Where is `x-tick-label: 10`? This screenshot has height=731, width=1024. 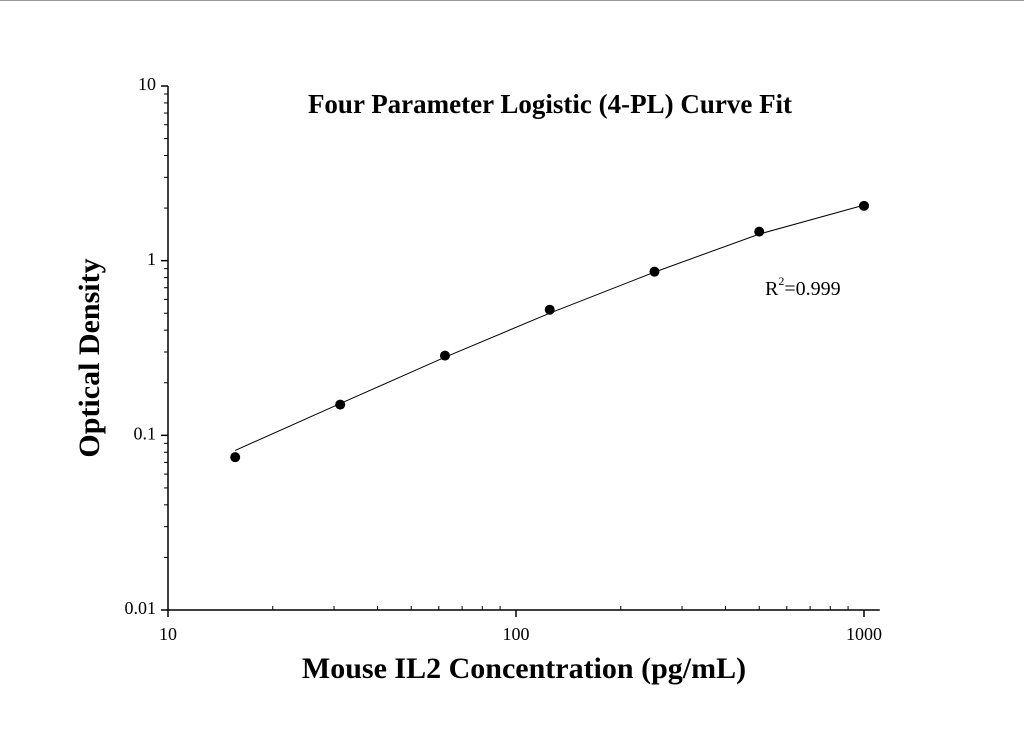 x-tick-label: 10 is located at coordinates (168, 634).